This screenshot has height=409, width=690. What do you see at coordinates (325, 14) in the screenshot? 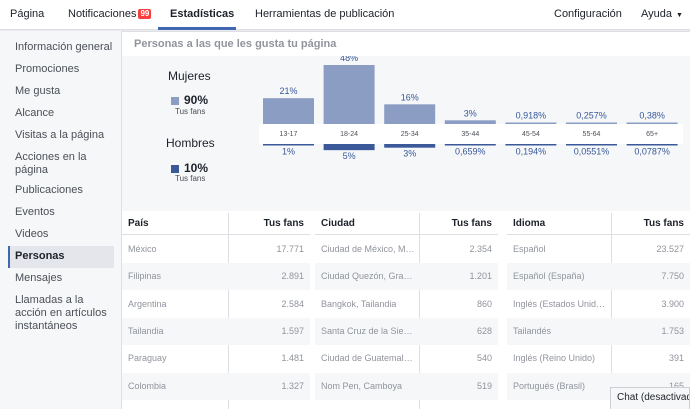
I see `tab-herramientas: Herramientas de publicación` at bounding box center [325, 14].